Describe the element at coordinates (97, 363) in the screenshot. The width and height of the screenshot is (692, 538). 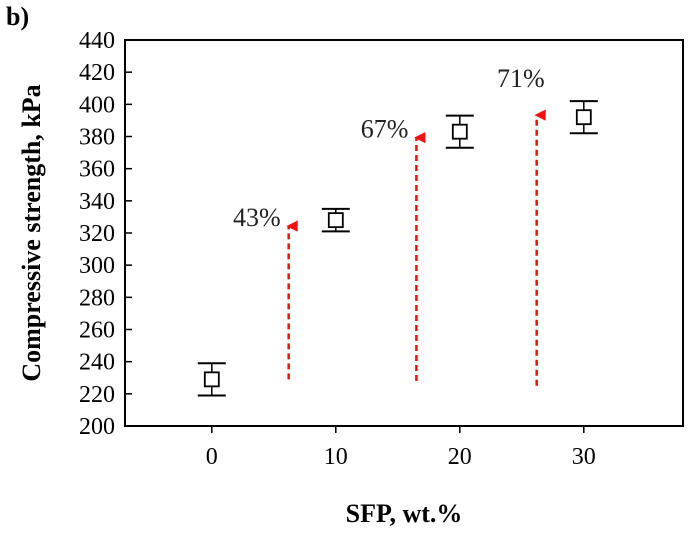
I see `y-tick-label: 240` at that location.